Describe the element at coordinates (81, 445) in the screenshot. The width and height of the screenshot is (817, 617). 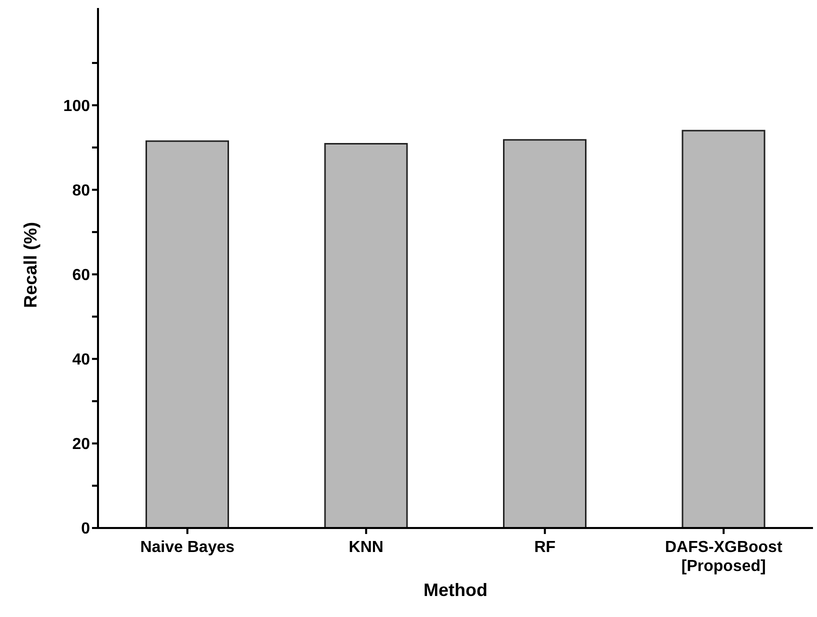
I see `y-tick-label: 20` at that location.